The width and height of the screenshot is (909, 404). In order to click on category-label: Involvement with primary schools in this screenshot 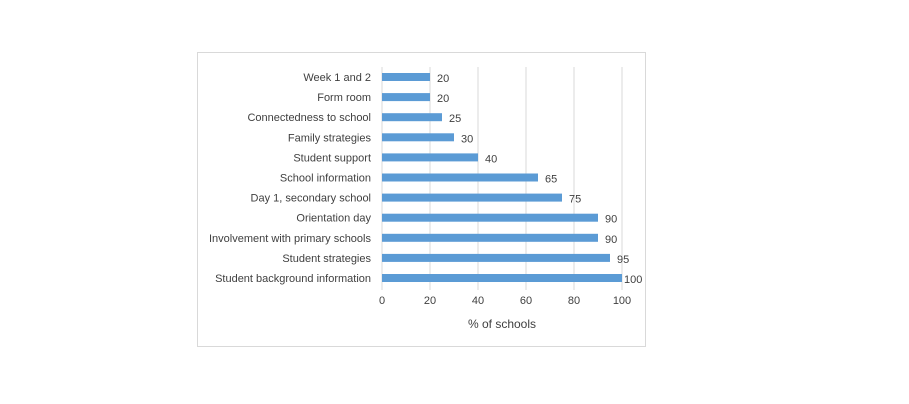, I will do `click(290, 239)`.